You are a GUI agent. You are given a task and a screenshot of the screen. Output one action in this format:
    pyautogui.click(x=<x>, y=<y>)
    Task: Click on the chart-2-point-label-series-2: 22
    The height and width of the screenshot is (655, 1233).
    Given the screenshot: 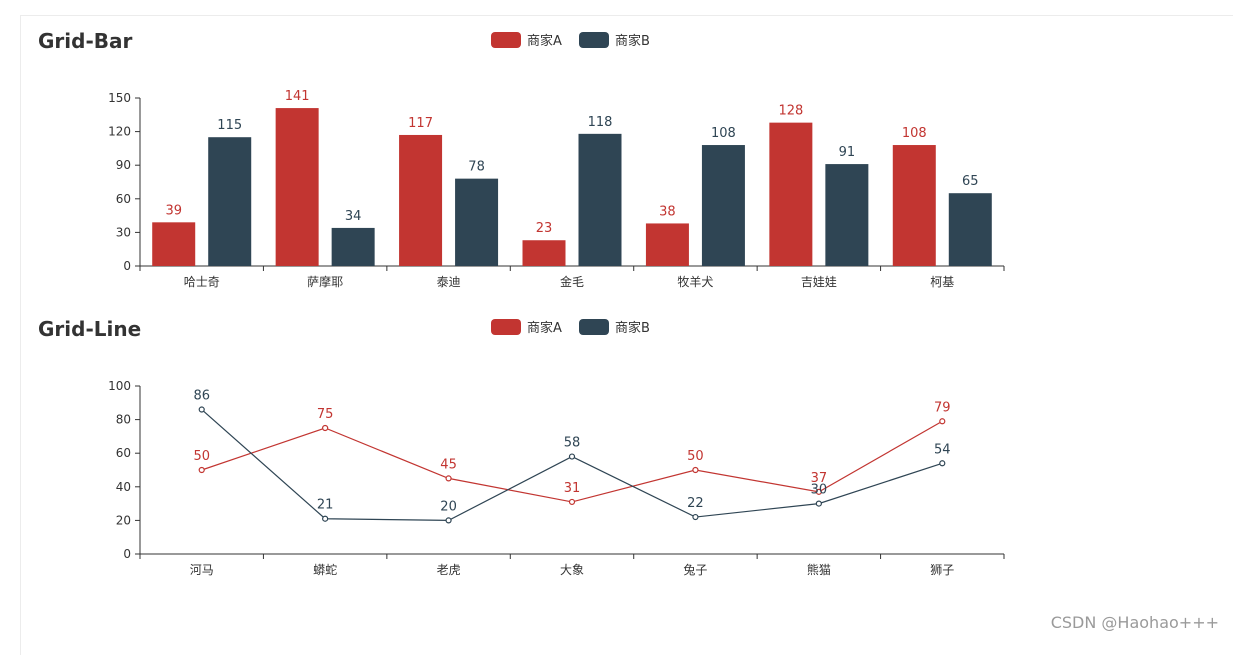 What is the action you would take?
    pyautogui.click(x=695, y=503)
    